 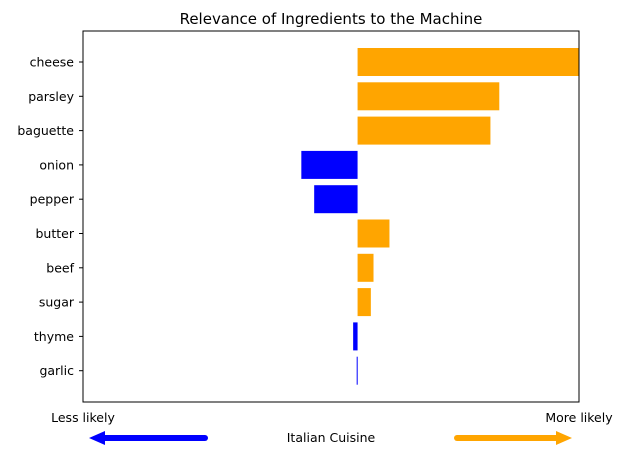 I want to click on y-tick-label-onion: onion, so click(x=56, y=164).